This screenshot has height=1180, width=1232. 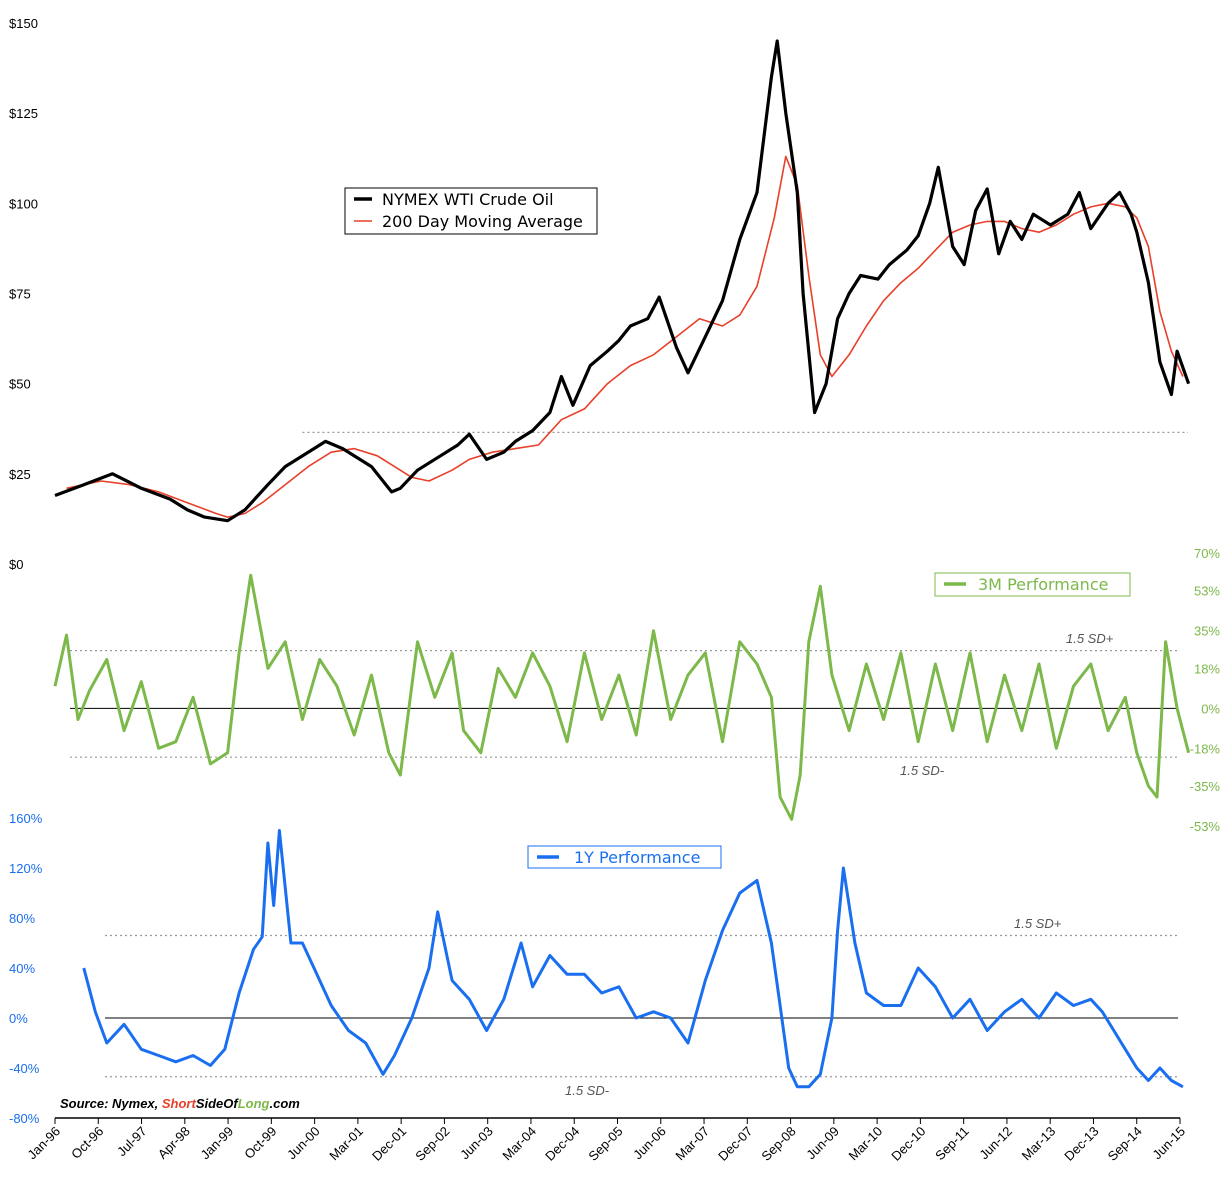 I want to click on x-tick-label: Dec-07, so click(x=735, y=1144).